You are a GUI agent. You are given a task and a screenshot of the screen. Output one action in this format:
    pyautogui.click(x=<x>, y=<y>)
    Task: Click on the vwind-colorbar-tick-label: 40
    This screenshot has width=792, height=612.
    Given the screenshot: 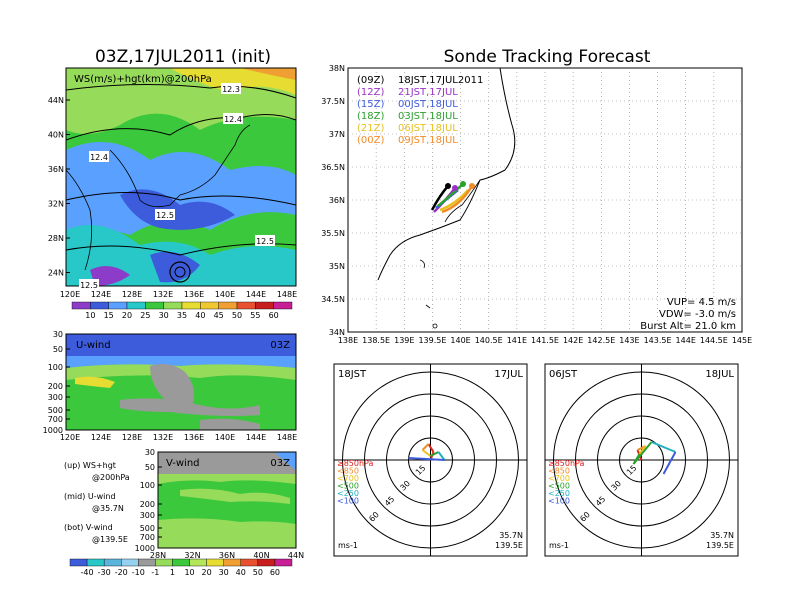 What is the action you would take?
    pyautogui.click(x=241, y=572)
    